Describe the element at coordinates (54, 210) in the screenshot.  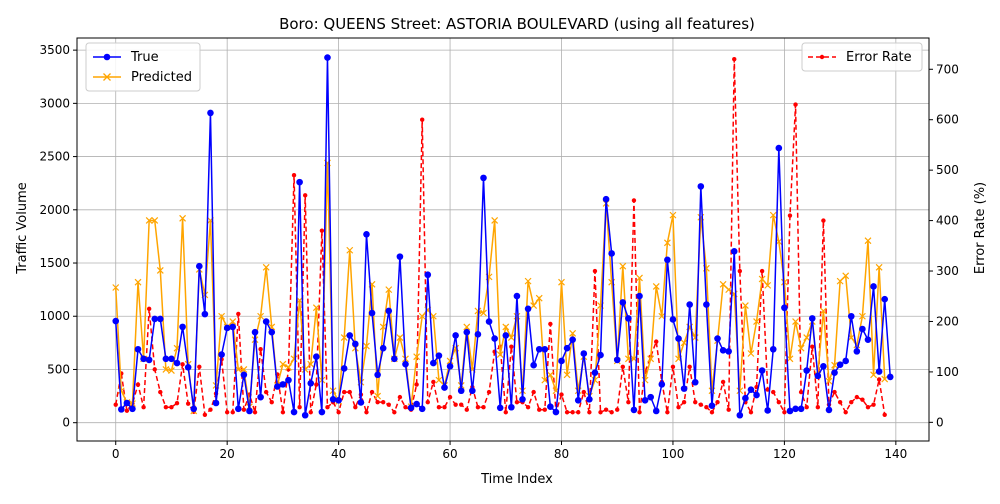
I see `y-tick-label: 2000` at that location.